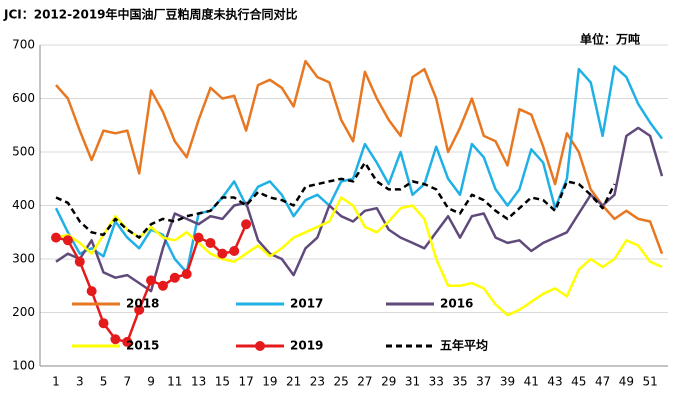  Describe the element at coordinates (142, 346) in the screenshot. I see `legend-label: 2015` at that location.